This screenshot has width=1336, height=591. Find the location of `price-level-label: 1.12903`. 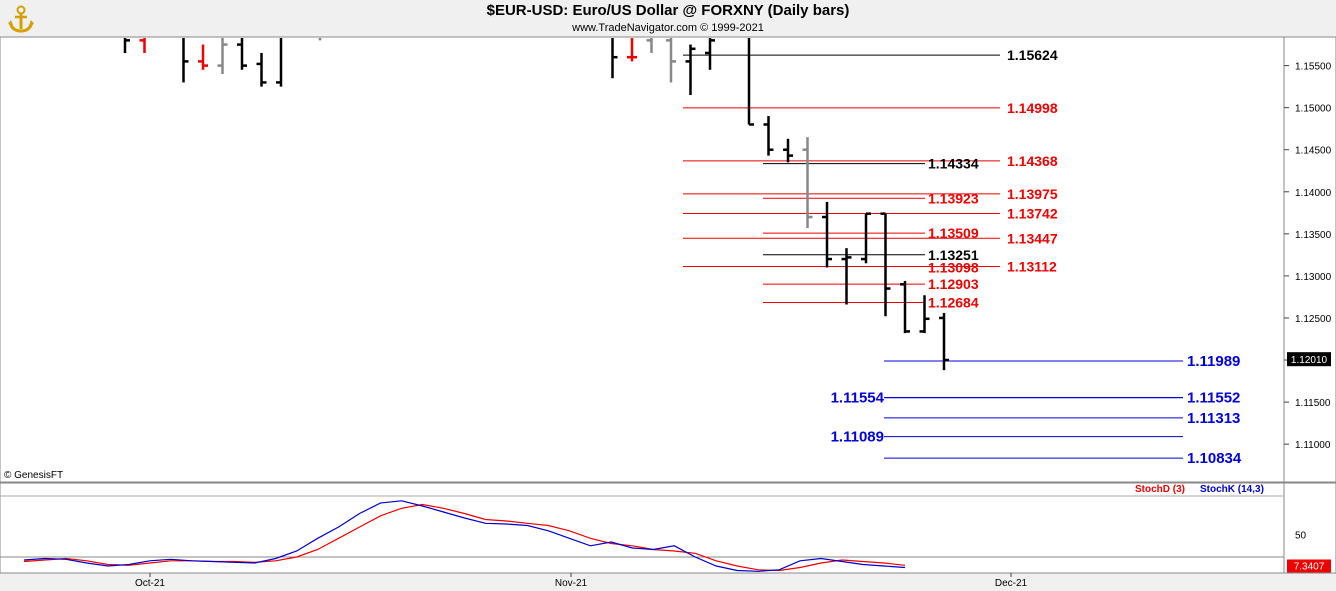

price-level-label: 1.12903 is located at coordinates (953, 284).